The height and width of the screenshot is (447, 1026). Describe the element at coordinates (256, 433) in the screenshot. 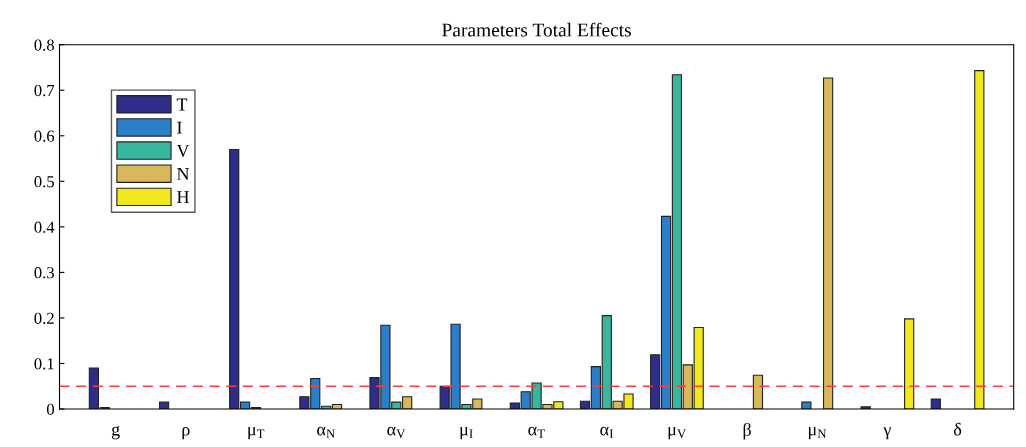

I see `x-tick-label: μ$_{T}$` at that location.